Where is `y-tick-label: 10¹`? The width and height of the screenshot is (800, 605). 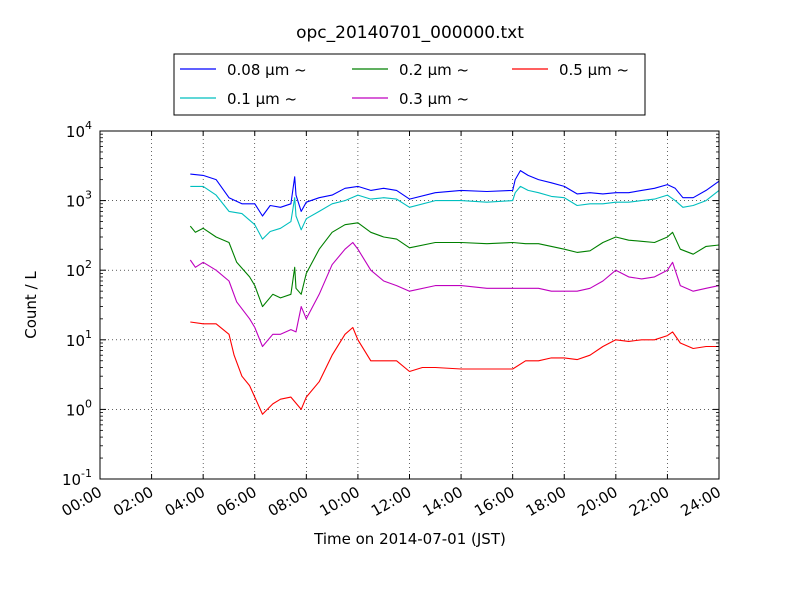 y-tick-label: 10¹ is located at coordinates (79, 339).